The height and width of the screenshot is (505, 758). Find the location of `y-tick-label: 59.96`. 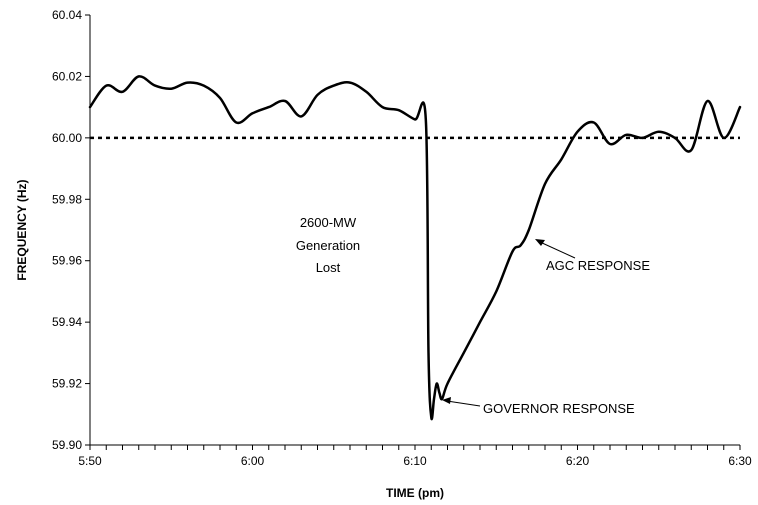

y-tick-label: 59.96 is located at coordinates (67, 261).